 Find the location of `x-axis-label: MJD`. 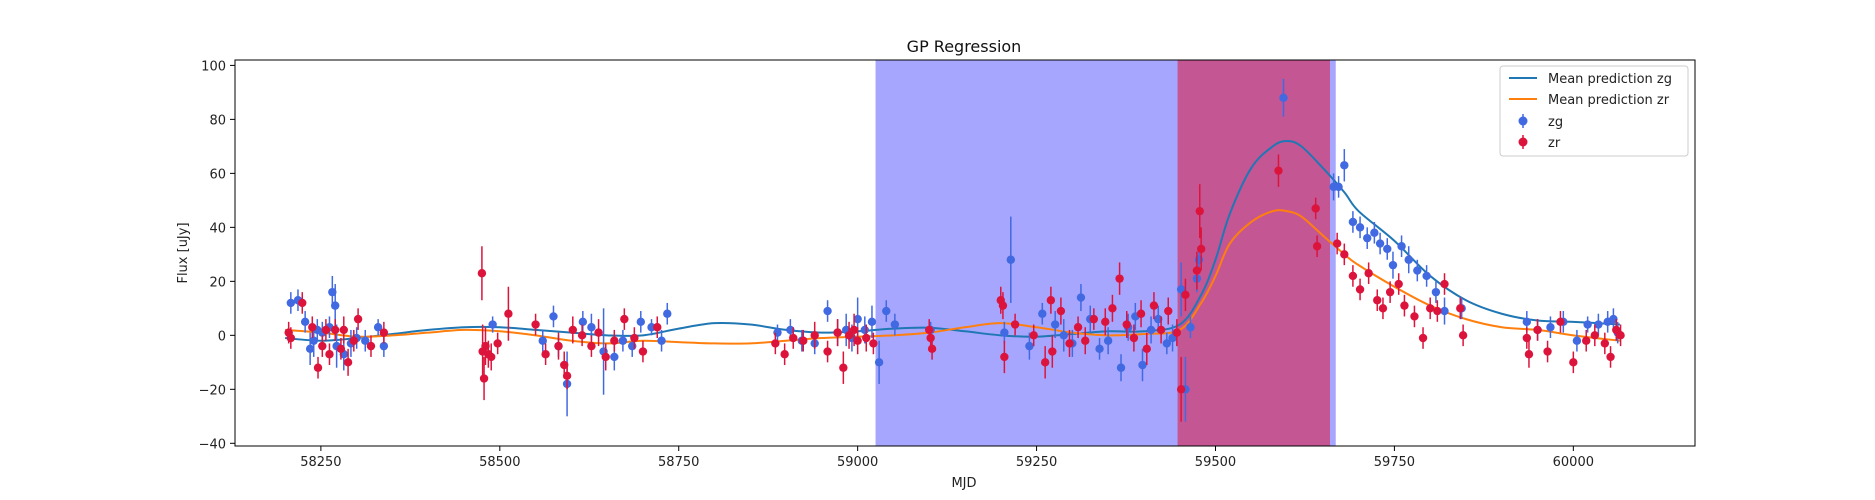

x-axis-label: MJD is located at coordinates (963, 483).